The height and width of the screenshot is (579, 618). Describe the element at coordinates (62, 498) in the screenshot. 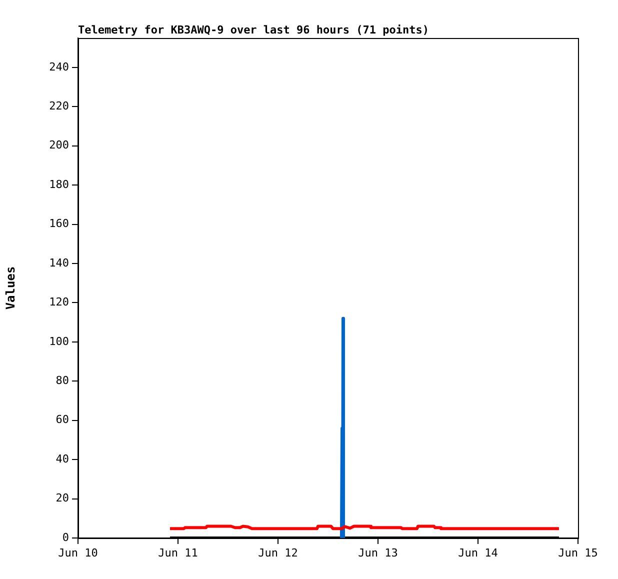

I see `y-tick-label: 20` at that location.